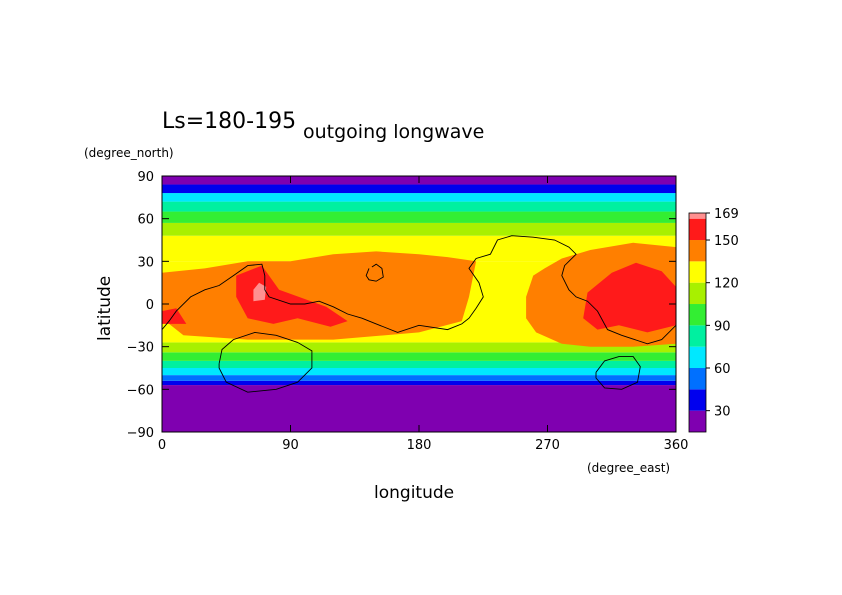 This screenshot has width=842, height=595. Describe the element at coordinates (145, 262) in the screenshot. I see `y-tick-label-30: 30` at that location.